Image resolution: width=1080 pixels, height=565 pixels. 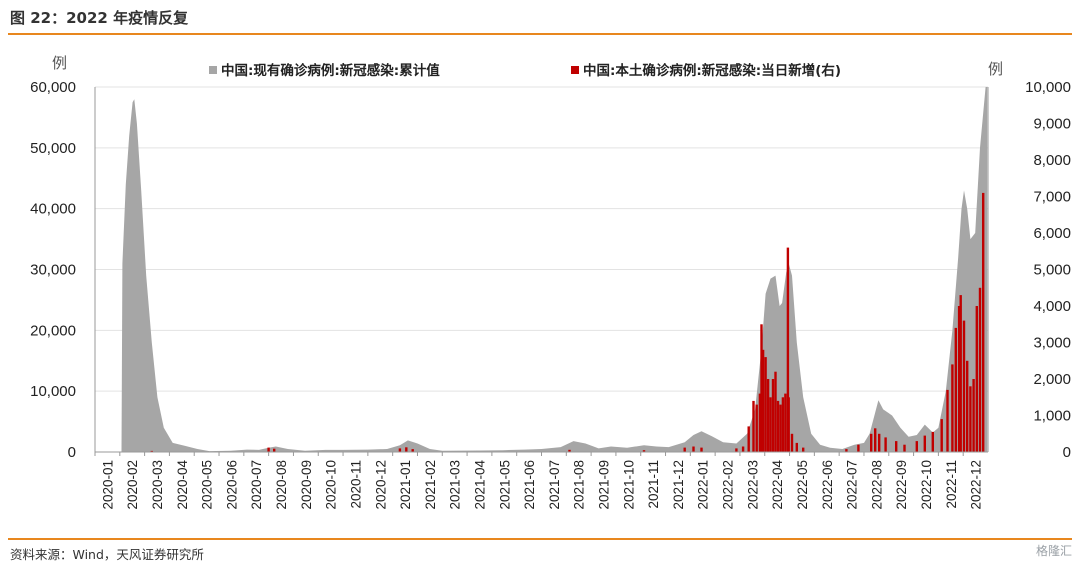 What do you see at coordinates (1052, 306) in the screenshot?
I see `y-right-tick-label: 4,000` at bounding box center [1052, 306].